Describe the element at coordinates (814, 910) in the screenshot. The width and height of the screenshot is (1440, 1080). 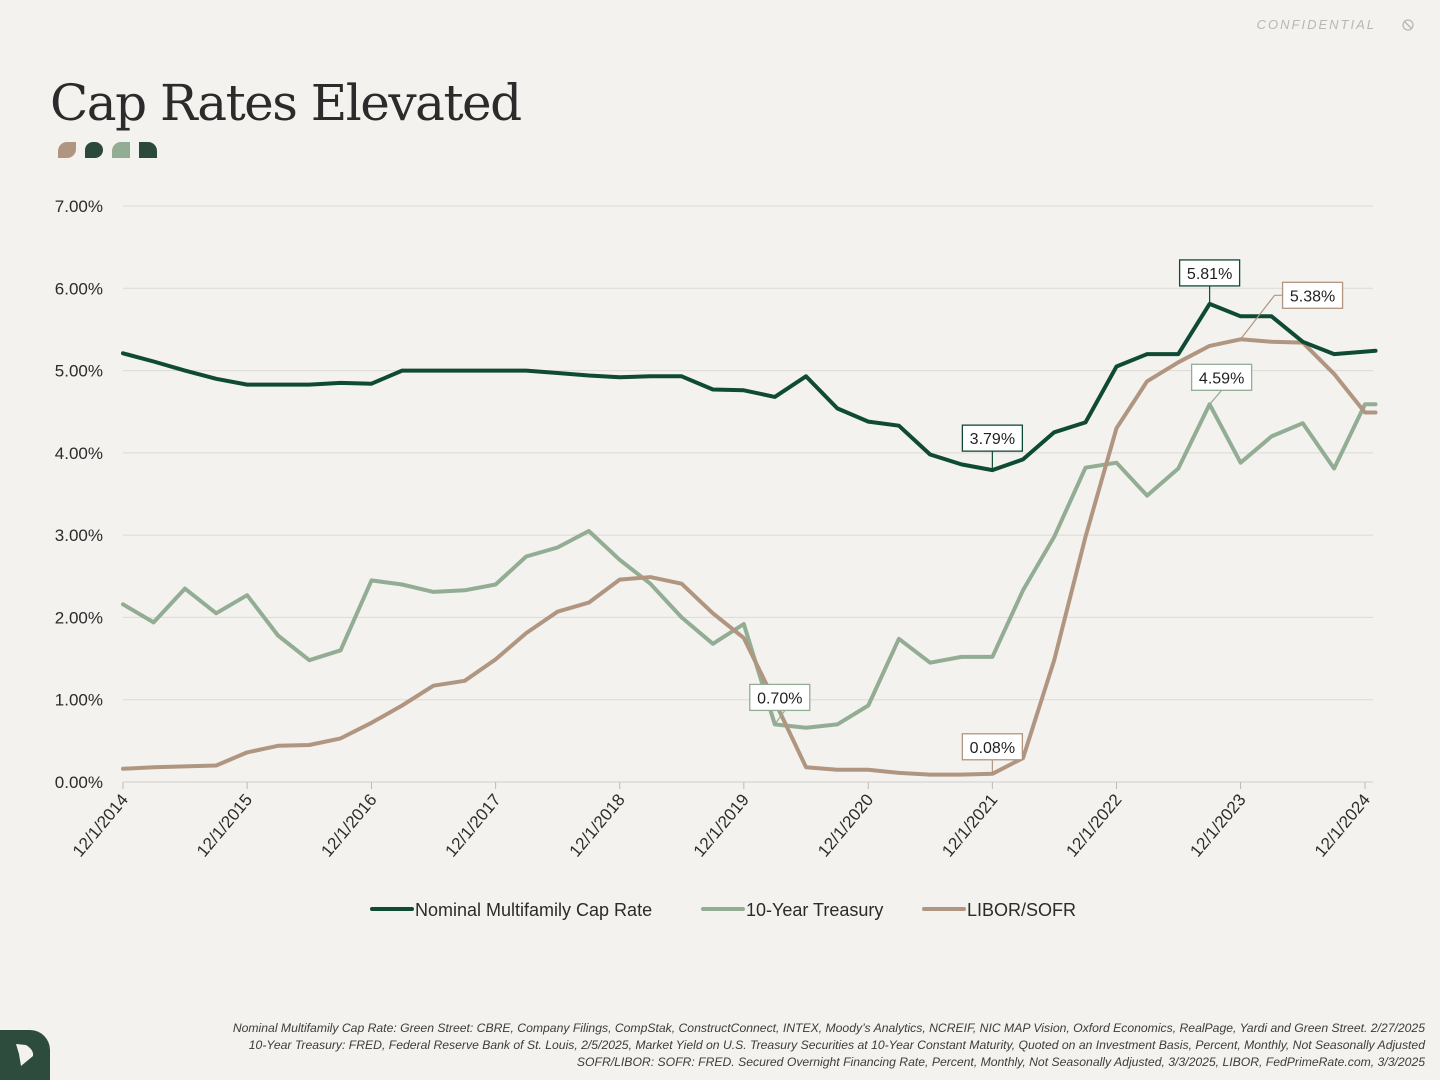
I see `legend-label: 10-Year Treasury` at that location.